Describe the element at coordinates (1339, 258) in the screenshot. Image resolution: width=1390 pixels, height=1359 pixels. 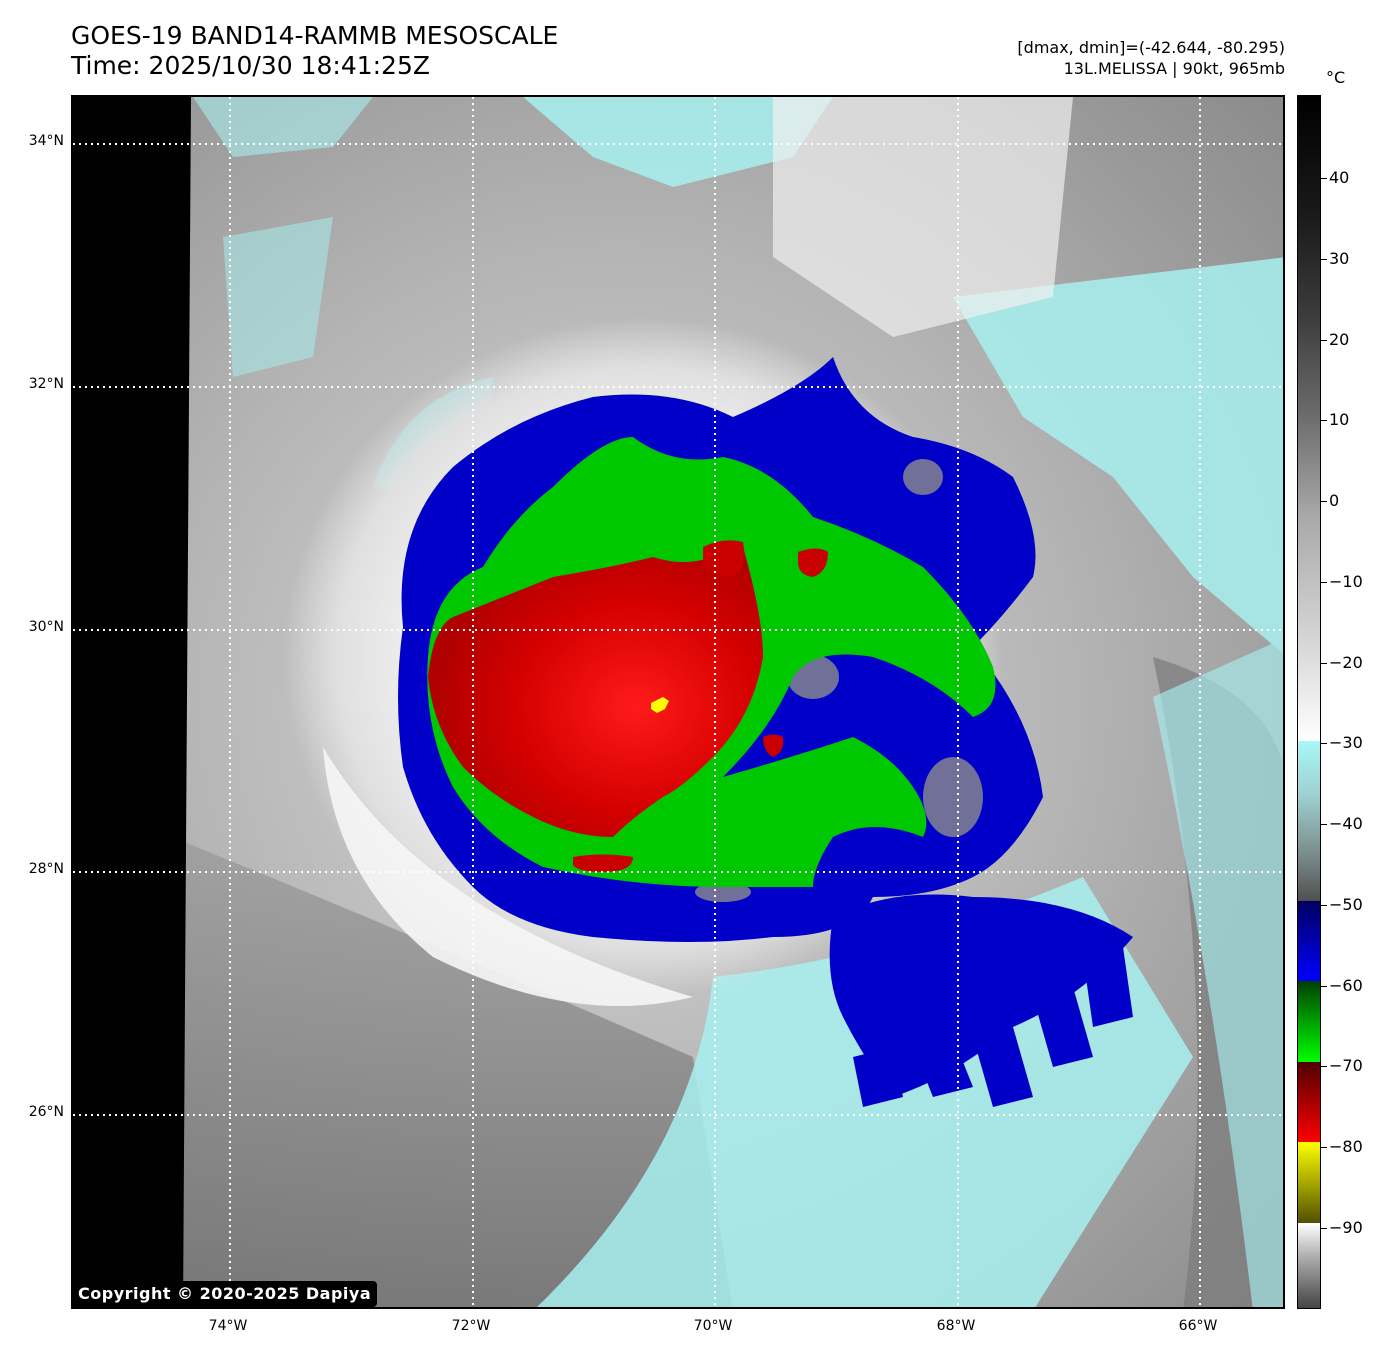
I see `colorbar-label-30: 30` at that location.